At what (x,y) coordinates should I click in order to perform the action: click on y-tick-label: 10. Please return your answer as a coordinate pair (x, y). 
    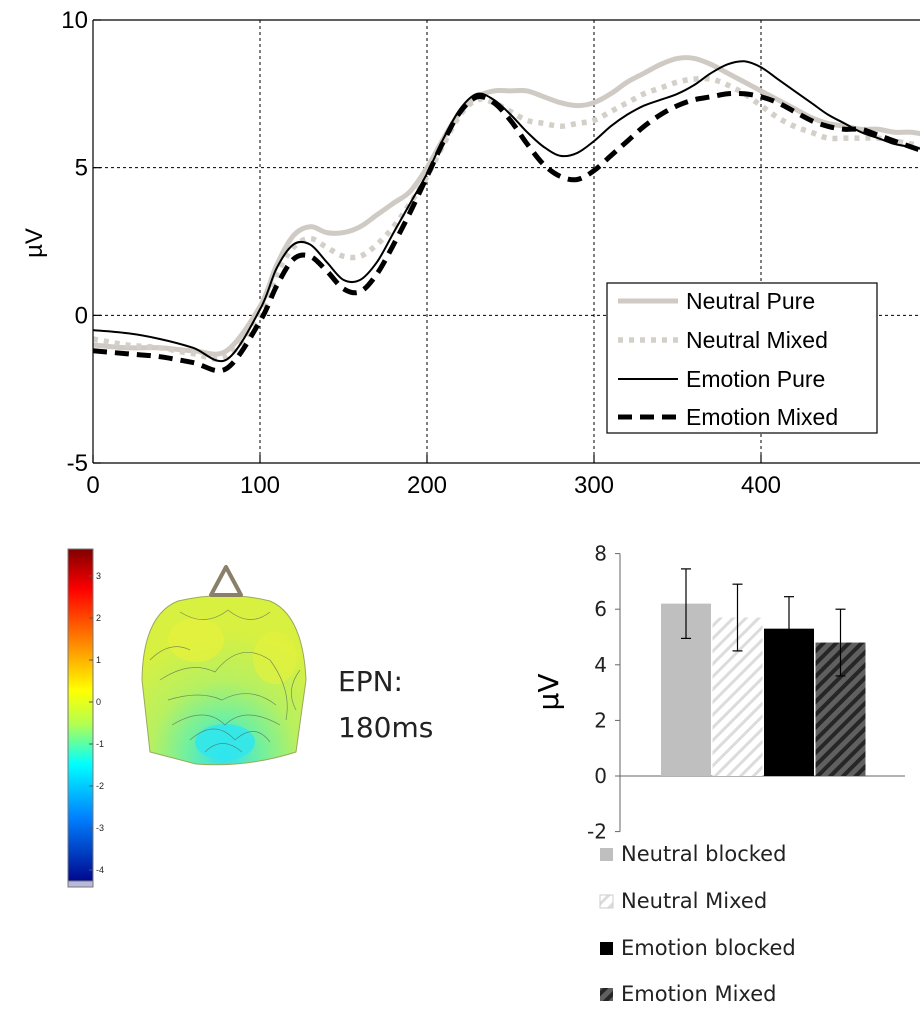
    Looking at the image, I should click on (74, 20).